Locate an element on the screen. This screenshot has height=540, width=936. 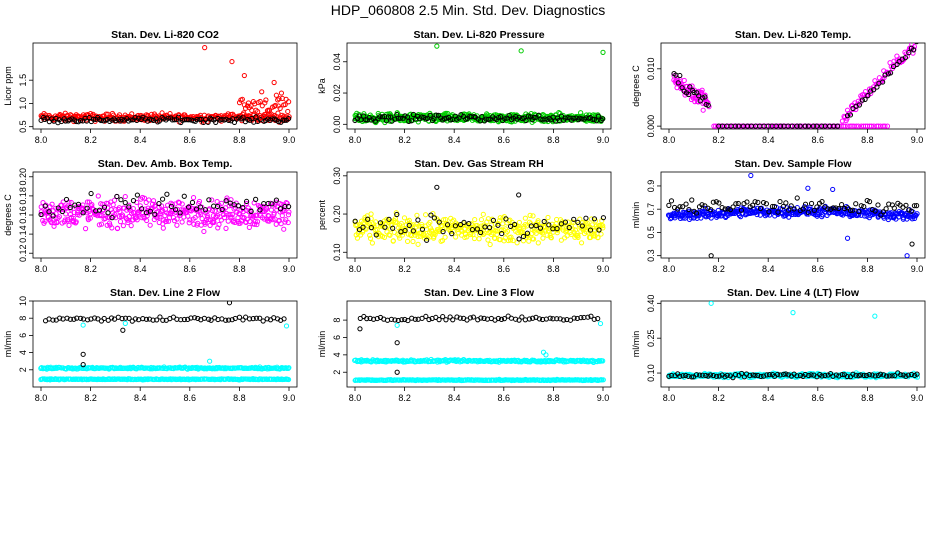
panel-title: Stan. Dev. Amb. Box Temp. is located at coordinates (165, 164).